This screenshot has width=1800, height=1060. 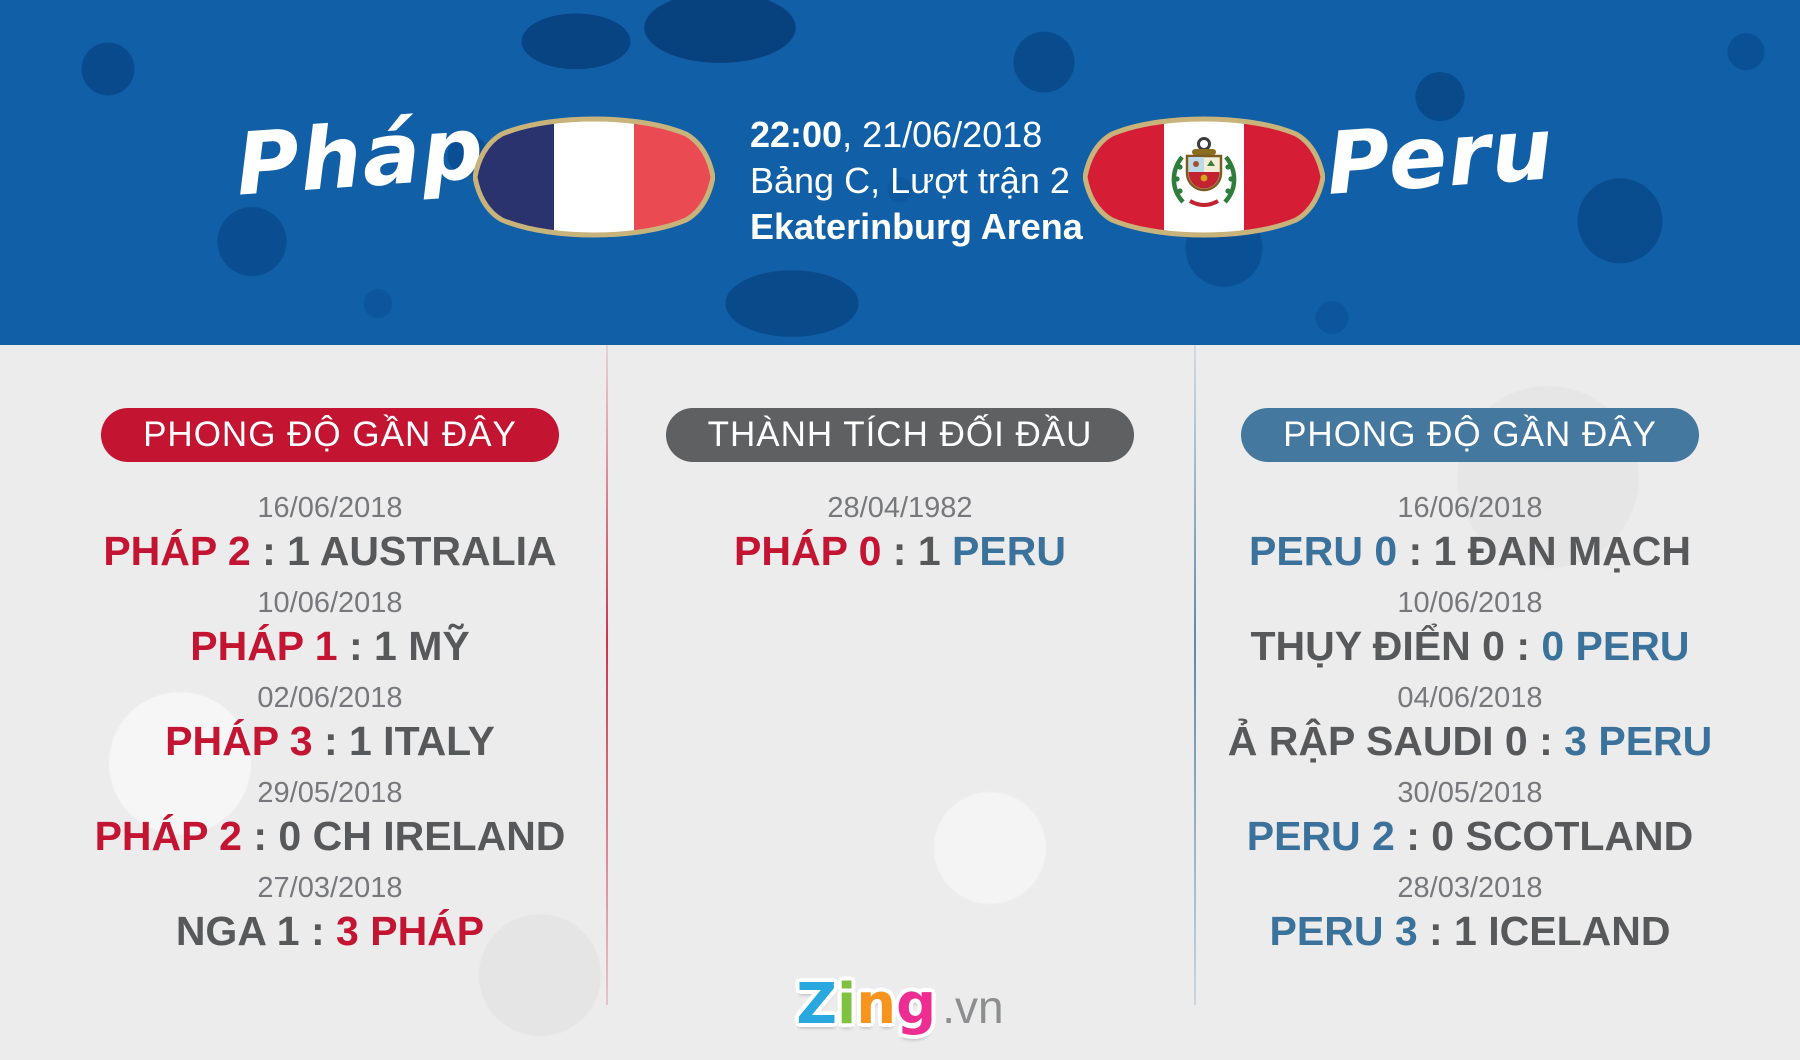 I want to click on group-round-line: Bảng C, Lượt trận 2, so click(x=910, y=180).